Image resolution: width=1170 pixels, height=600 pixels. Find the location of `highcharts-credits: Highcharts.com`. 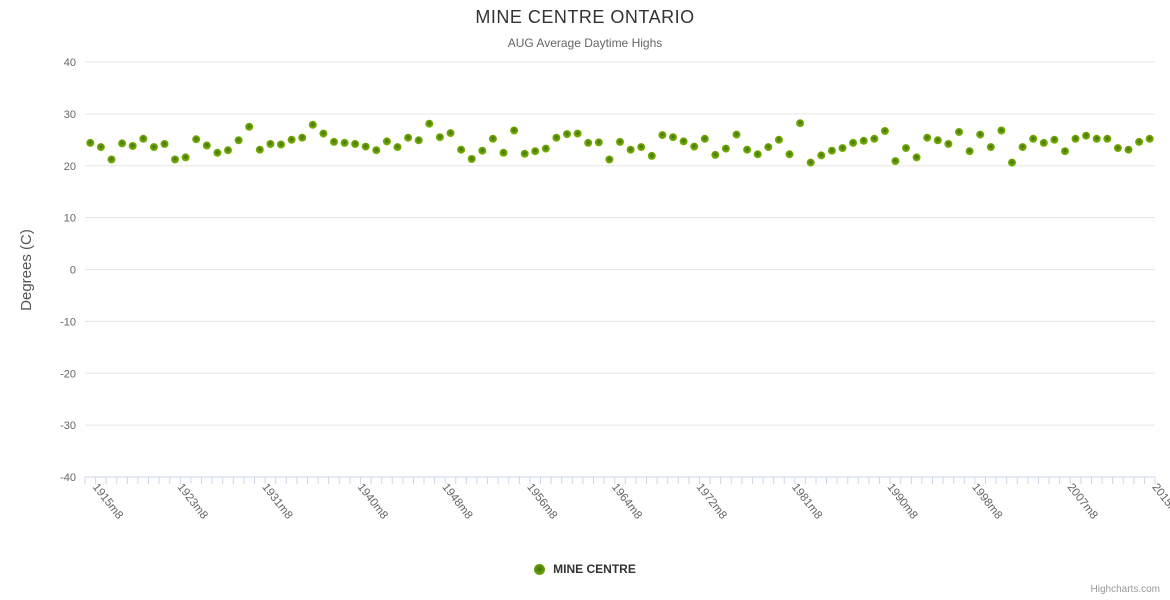

highcharts-credits: Highcharts.com is located at coordinates (1125, 589).